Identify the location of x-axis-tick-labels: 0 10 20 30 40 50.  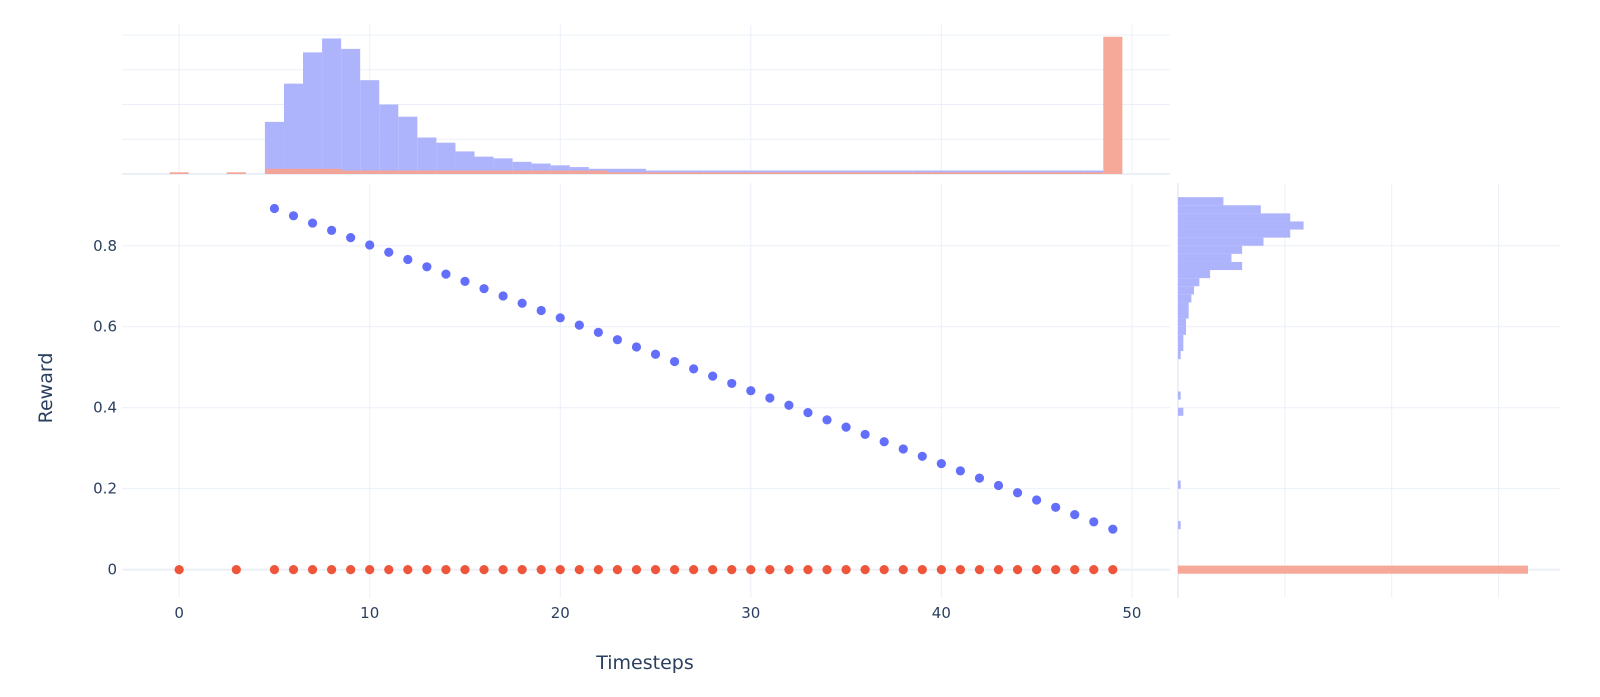
(657, 613).